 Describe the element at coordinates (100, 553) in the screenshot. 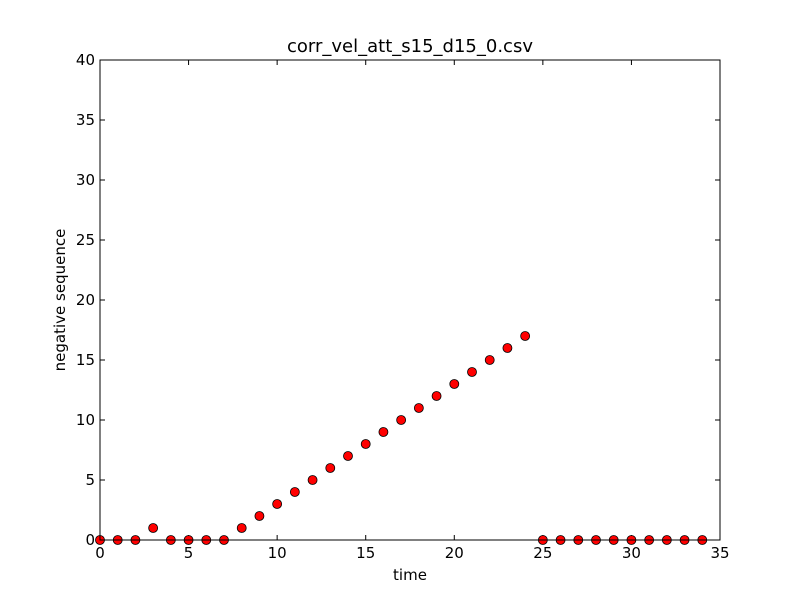

I see `x-tick-label: 0` at that location.